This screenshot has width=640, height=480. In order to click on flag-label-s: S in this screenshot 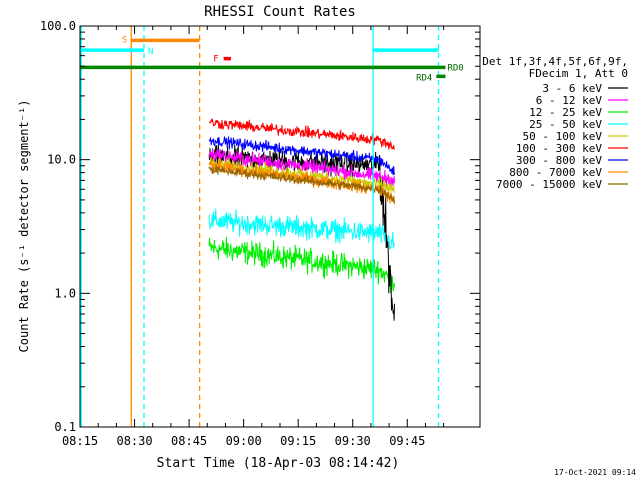, I will do `click(124, 40)`.